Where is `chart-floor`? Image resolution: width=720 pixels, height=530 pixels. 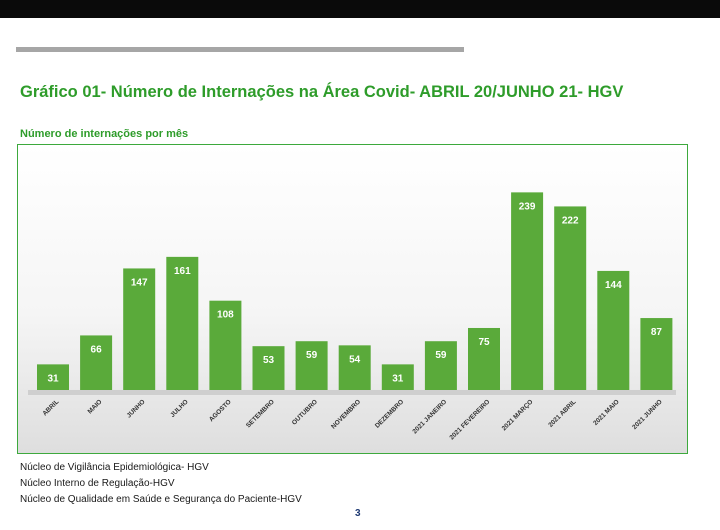 chart-floor is located at coordinates (352, 392).